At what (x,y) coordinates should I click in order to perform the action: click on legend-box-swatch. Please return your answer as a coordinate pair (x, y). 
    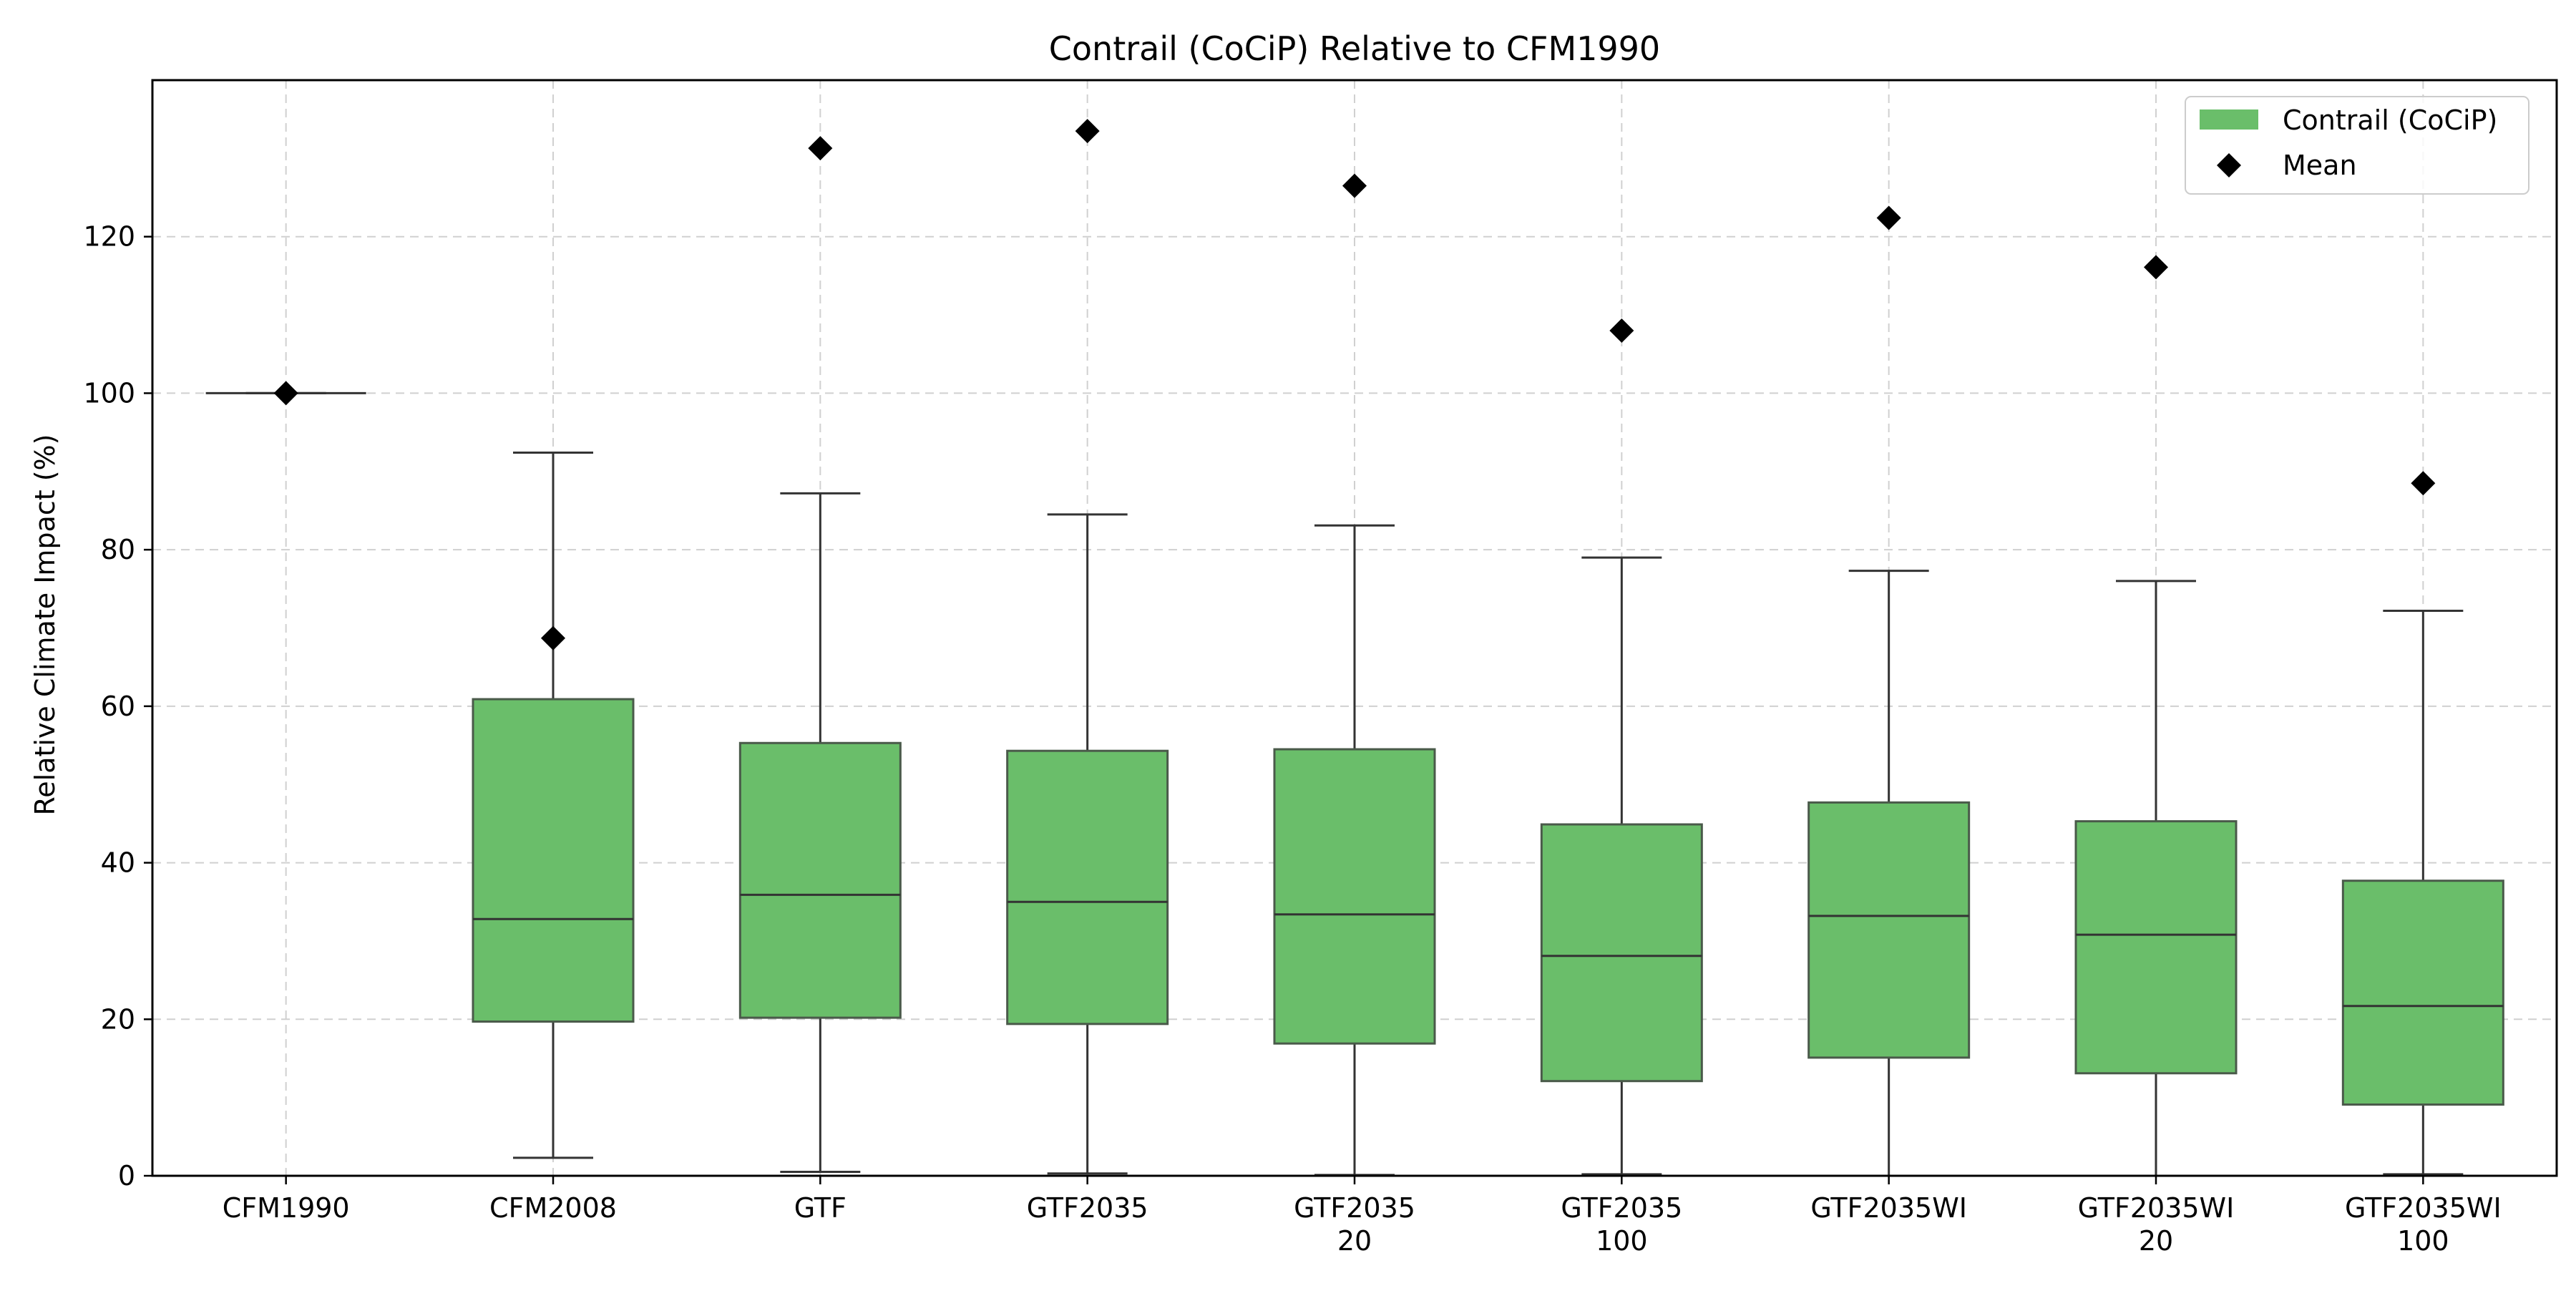
    Looking at the image, I should click on (2229, 119).